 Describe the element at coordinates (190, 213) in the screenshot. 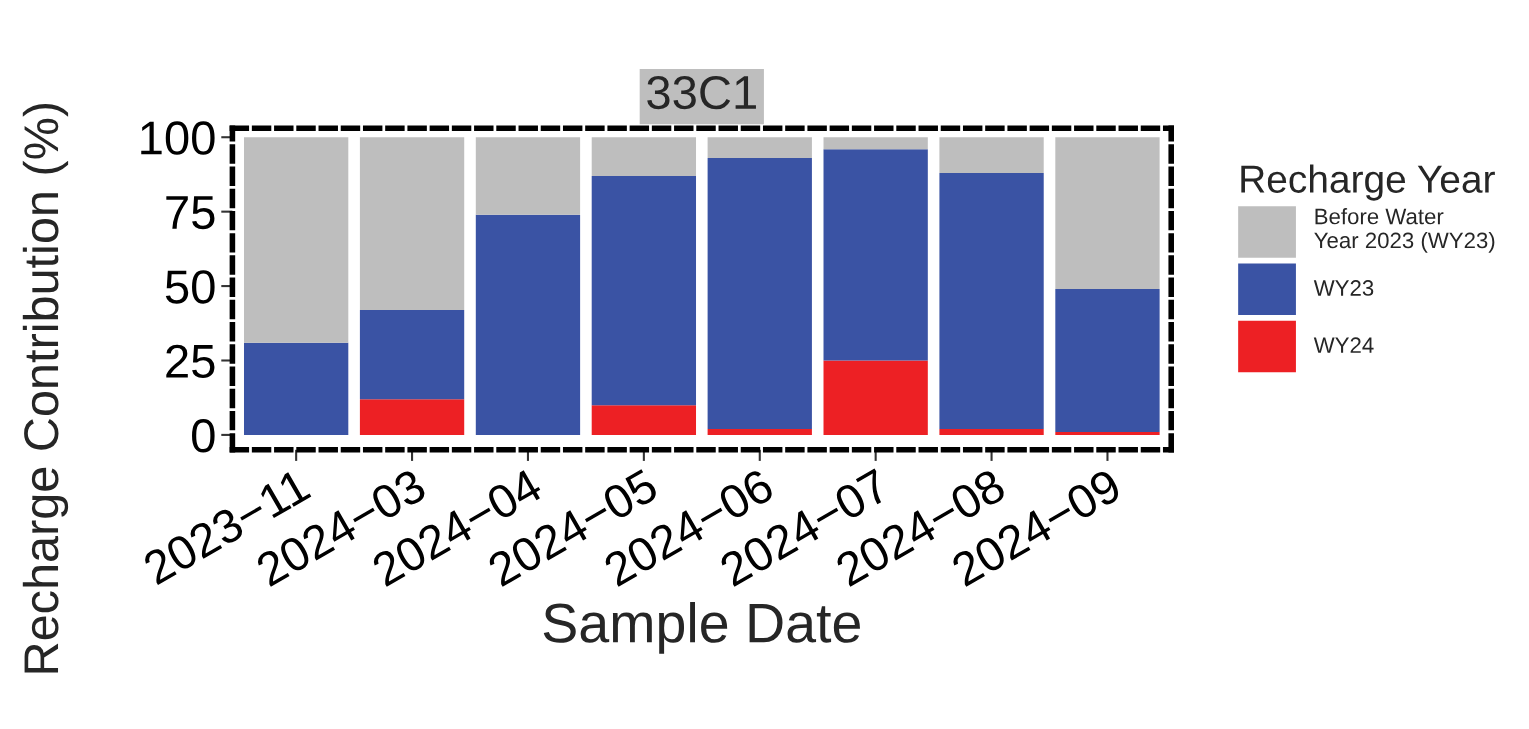

I see `y-tick-label: 75` at that location.